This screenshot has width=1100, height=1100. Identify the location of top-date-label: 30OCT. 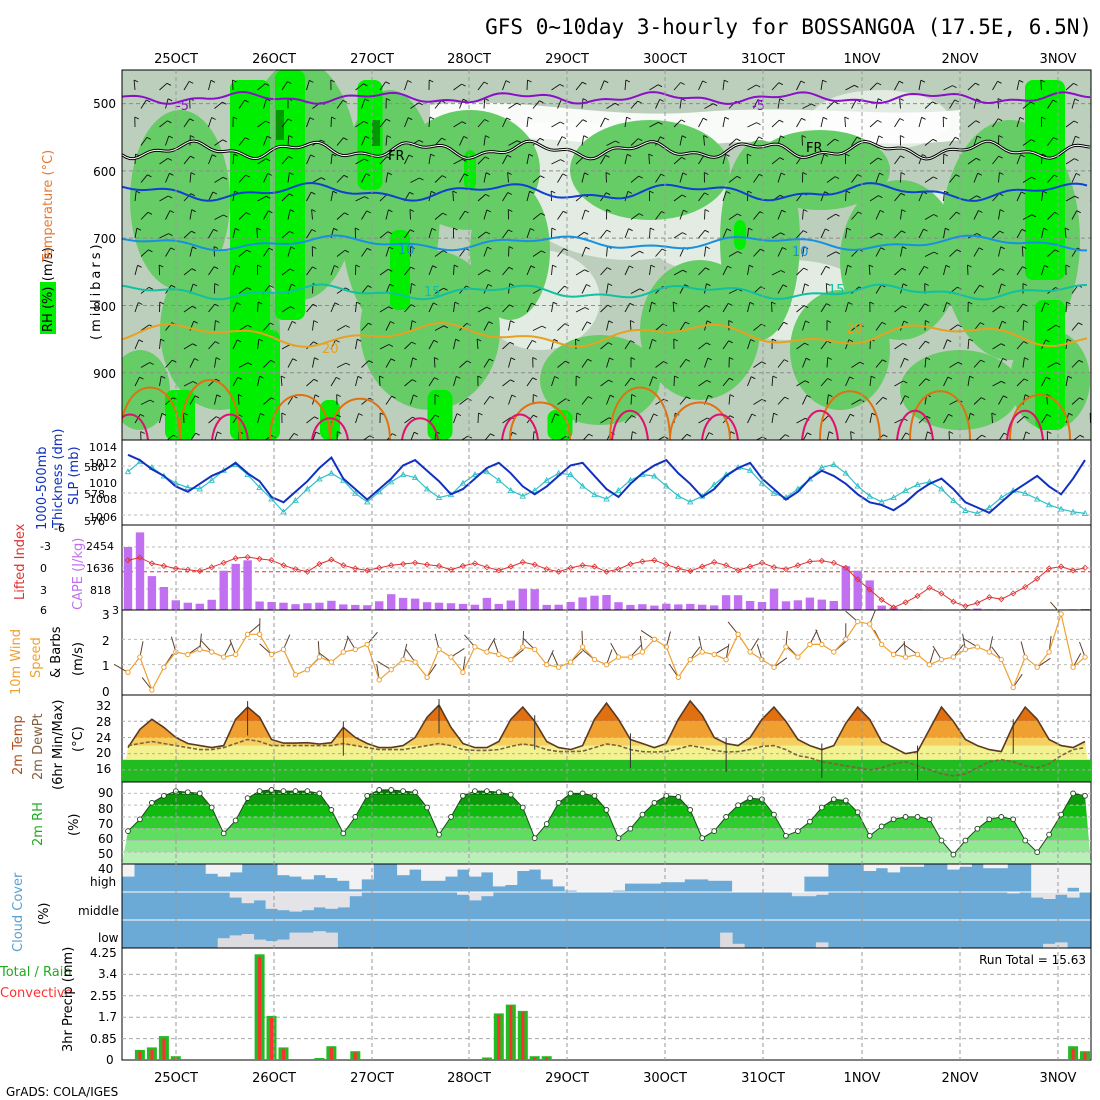
(665, 59).